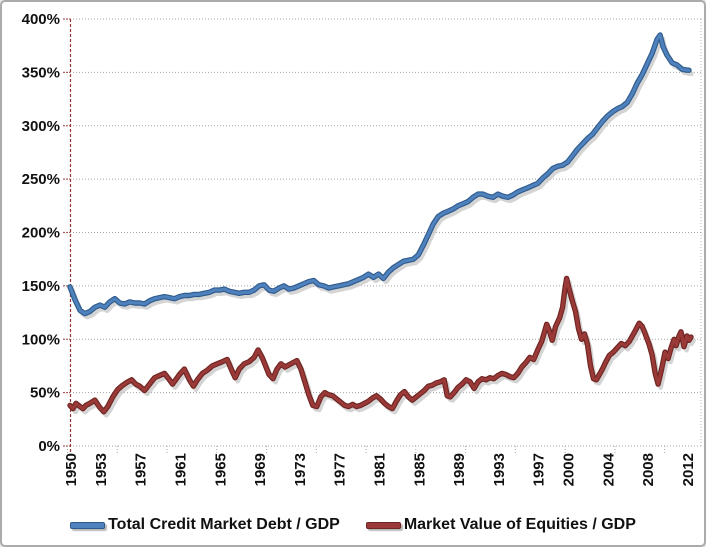 The height and width of the screenshot is (547, 706). I want to click on y-axis-label-350: 350%, so click(41, 72).